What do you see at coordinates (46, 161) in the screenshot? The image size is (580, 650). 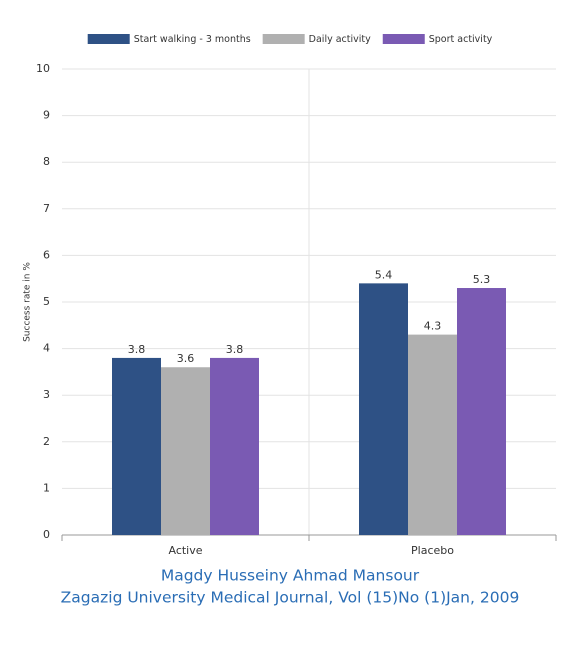 I see `y-tick-label: 8` at bounding box center [46, 161].